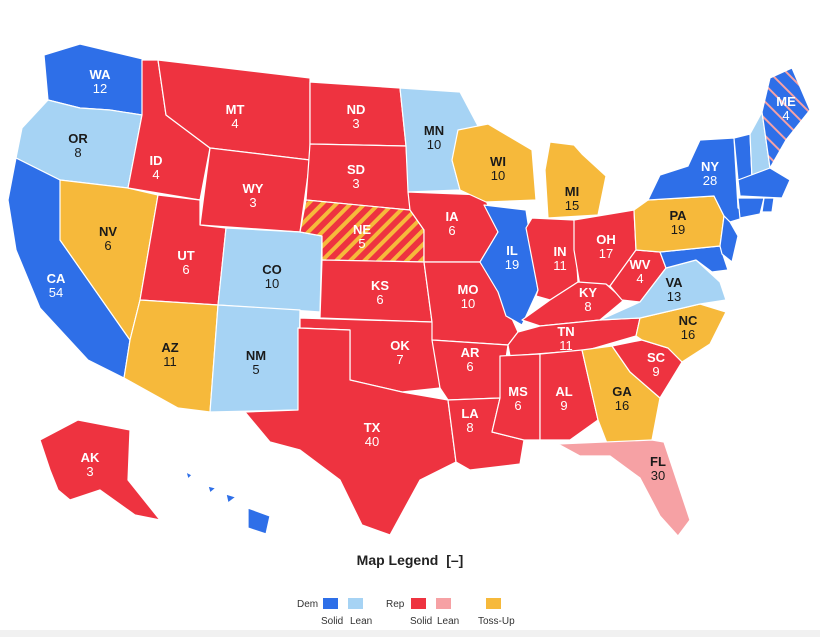  What do you see at coordinates (453, 216) in the screenshot?
I see `state-label-ia: IA` at bounding box center [453, 216].